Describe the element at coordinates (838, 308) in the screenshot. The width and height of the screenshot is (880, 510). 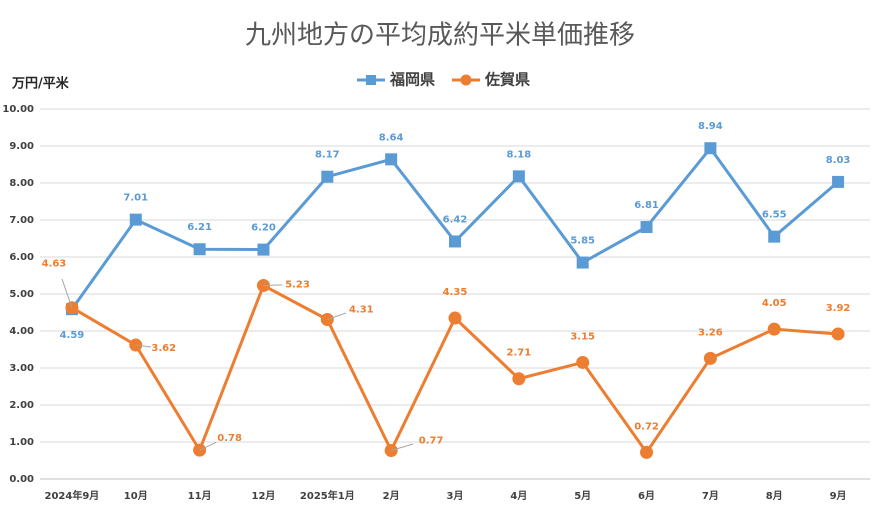
I see `data-label: 3.92` at that location.